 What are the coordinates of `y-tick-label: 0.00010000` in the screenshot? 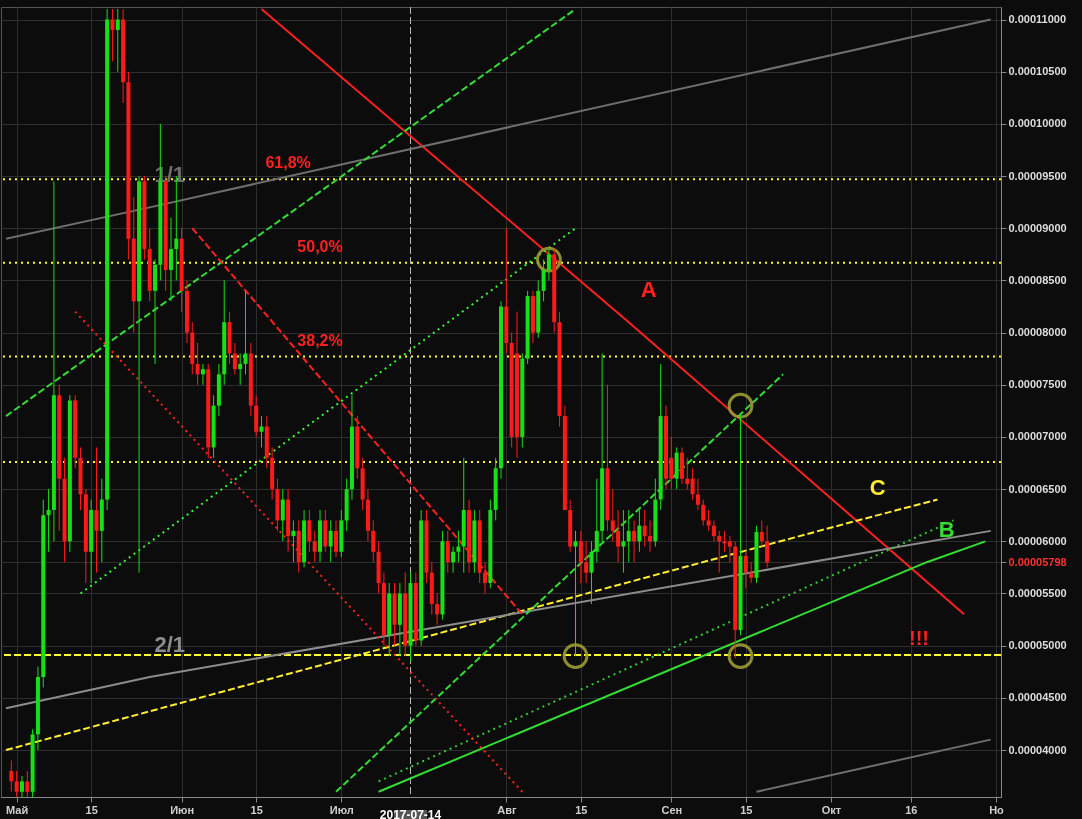 It's located at (1037, 123).